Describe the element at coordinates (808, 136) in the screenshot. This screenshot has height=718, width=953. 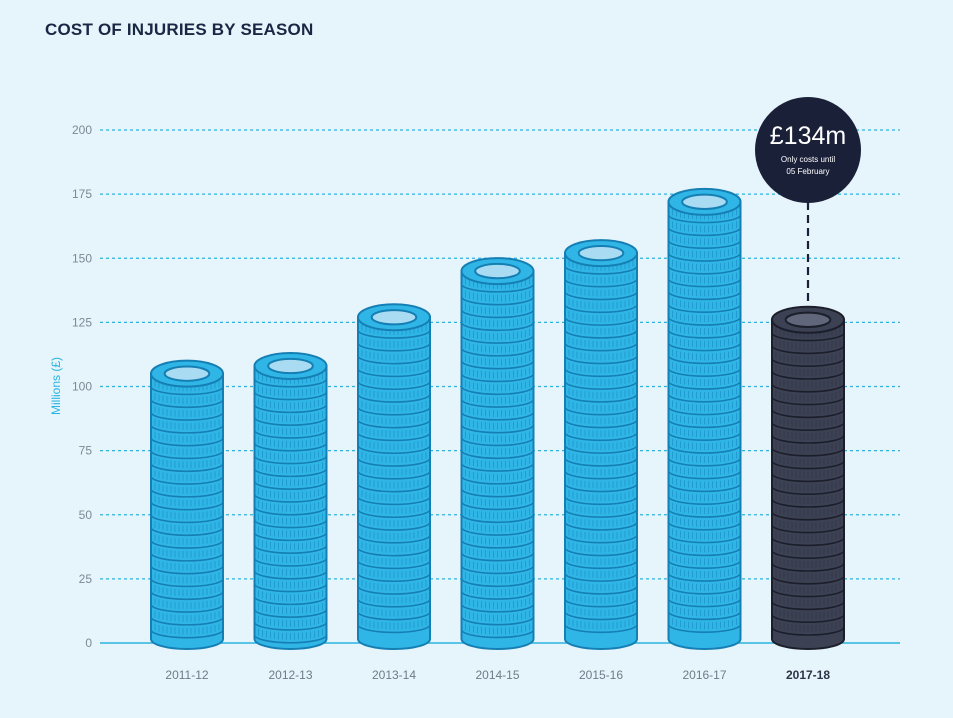
I see `callout-value: £134m` at that location.